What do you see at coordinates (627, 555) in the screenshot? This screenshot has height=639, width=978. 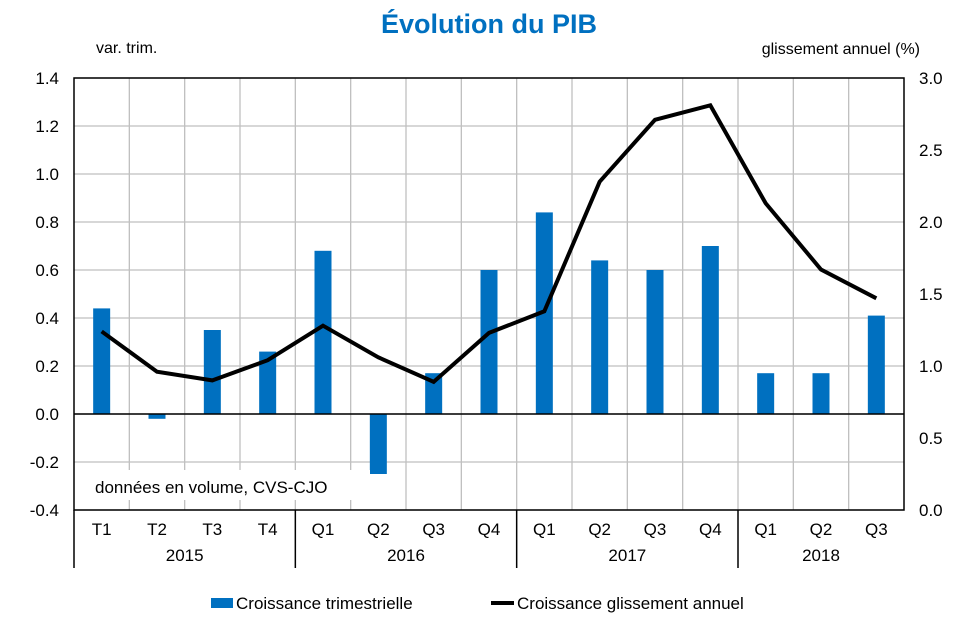 I see `year-label: 2017` at bounding box center [627, 555].